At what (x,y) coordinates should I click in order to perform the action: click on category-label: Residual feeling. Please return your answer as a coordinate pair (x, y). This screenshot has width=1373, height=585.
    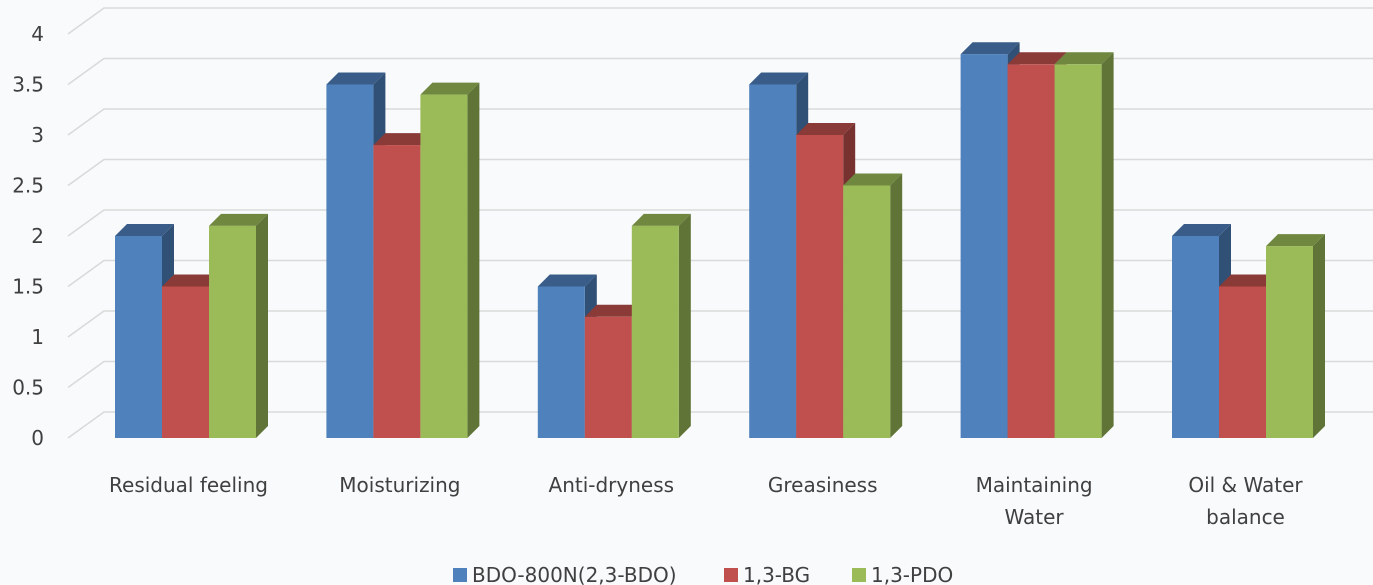
    Looking at the image, I should click on (188, 485).